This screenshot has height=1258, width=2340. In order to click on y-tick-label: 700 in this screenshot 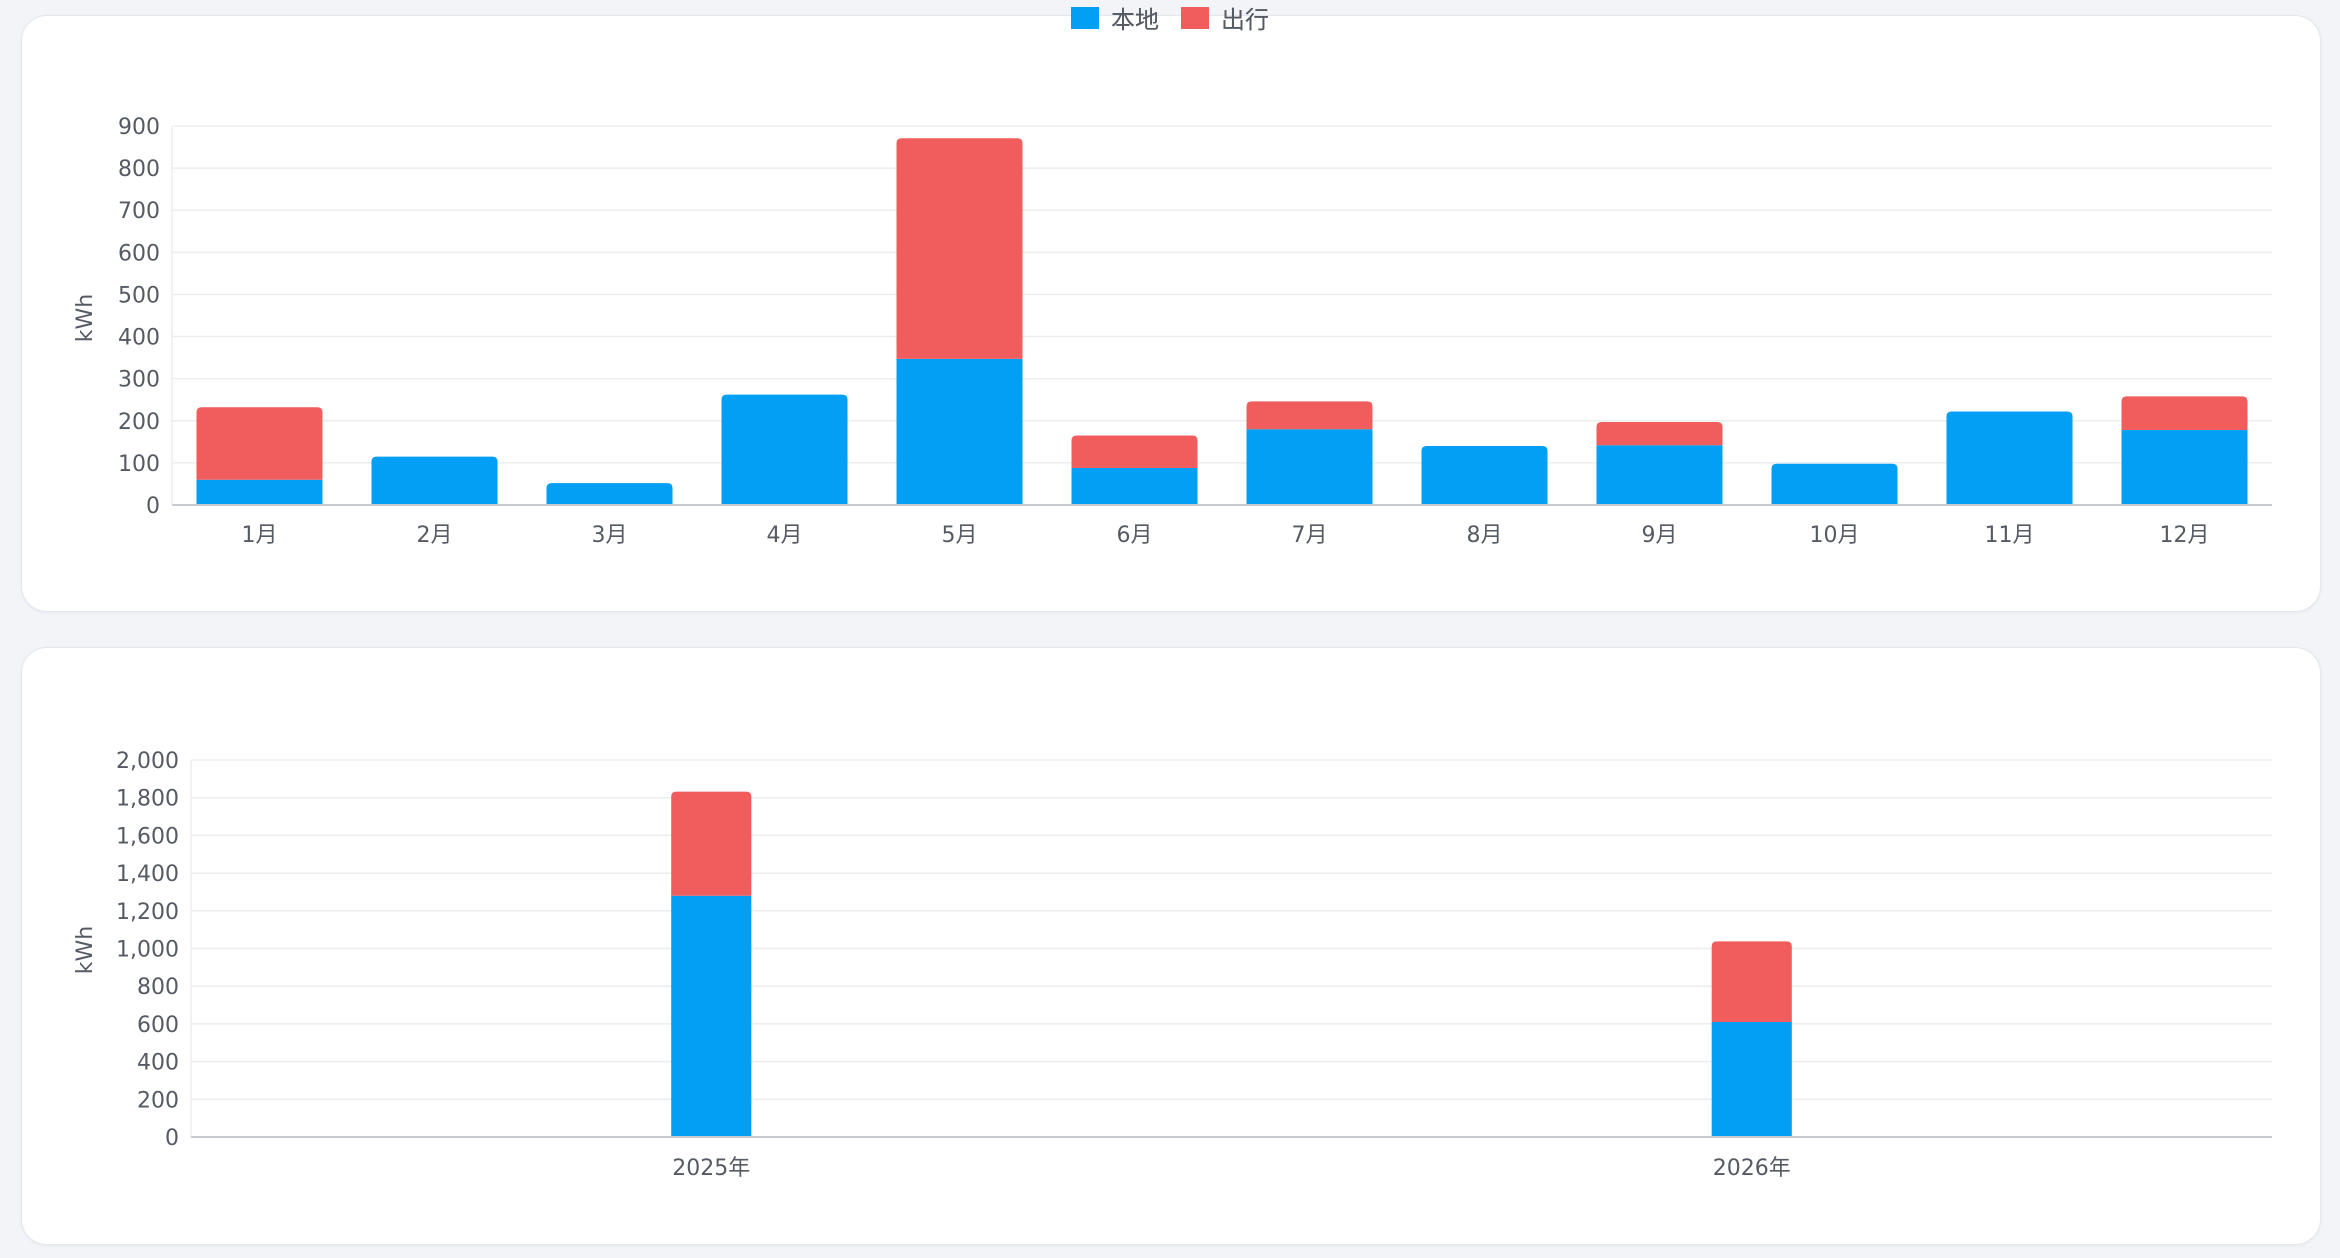, I will do `click(139, 211)`.